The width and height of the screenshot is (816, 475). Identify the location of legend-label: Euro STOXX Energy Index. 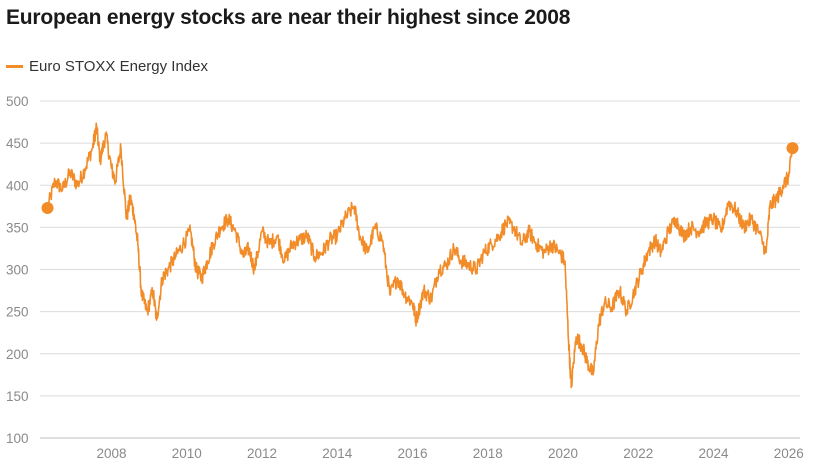
(118, 66).